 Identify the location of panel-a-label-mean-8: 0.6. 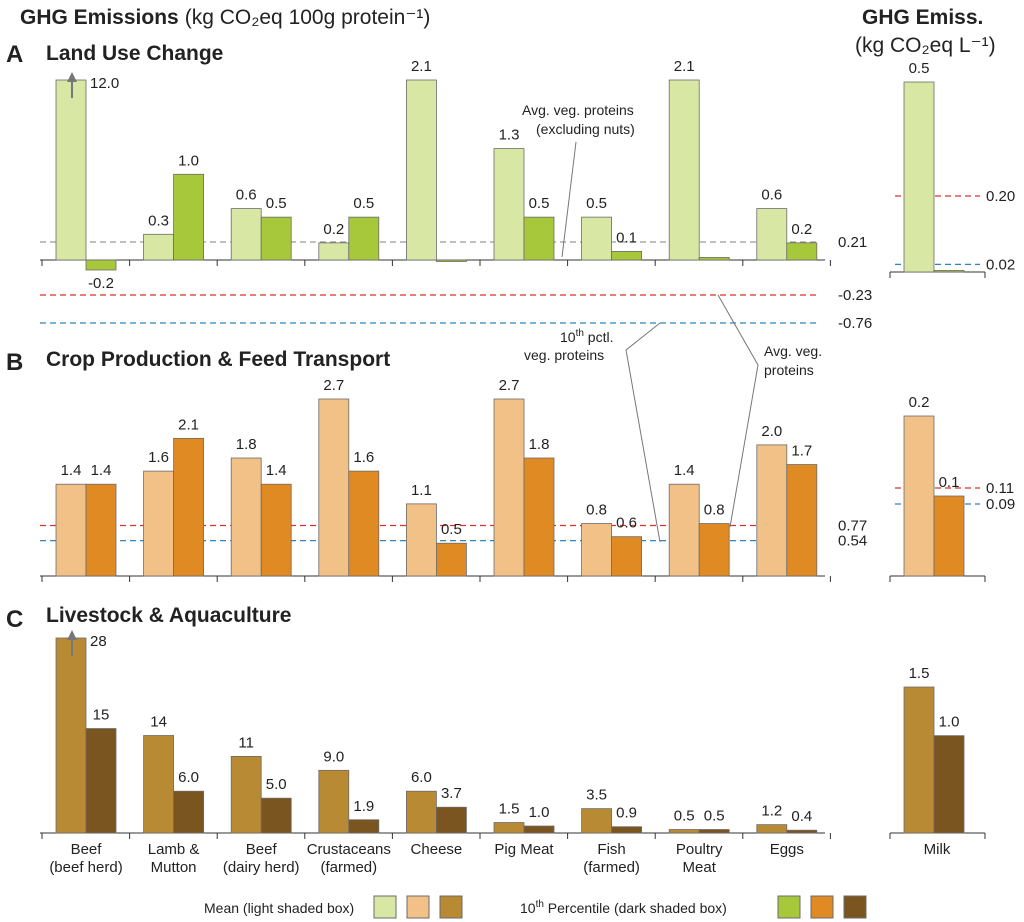
(771, 195).